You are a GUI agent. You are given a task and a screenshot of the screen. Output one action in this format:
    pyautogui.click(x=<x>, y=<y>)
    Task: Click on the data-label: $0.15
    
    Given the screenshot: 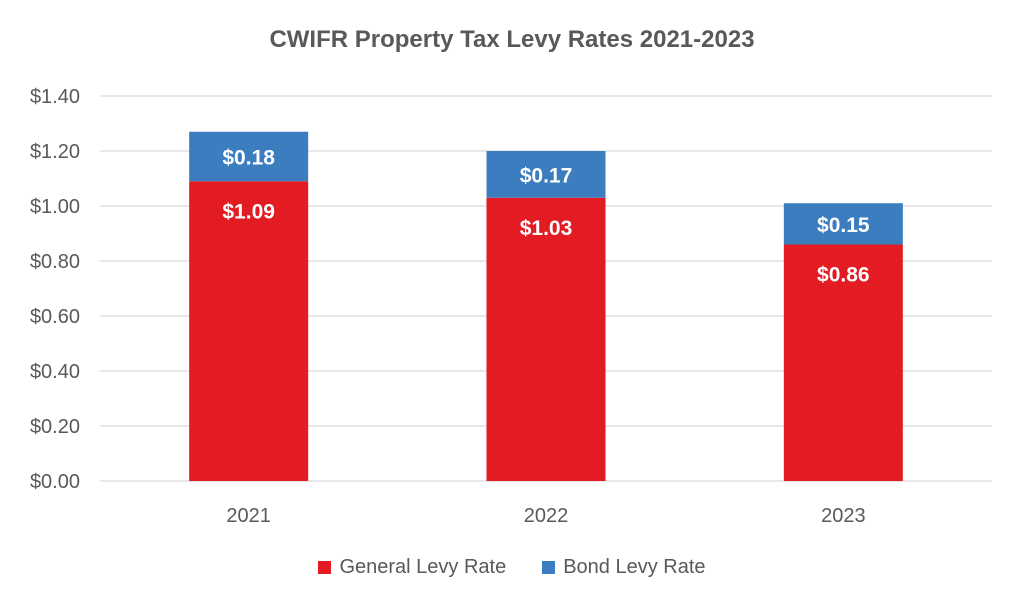 What is the action you would take?
    pyautogui.click(x=843, y=225)
    